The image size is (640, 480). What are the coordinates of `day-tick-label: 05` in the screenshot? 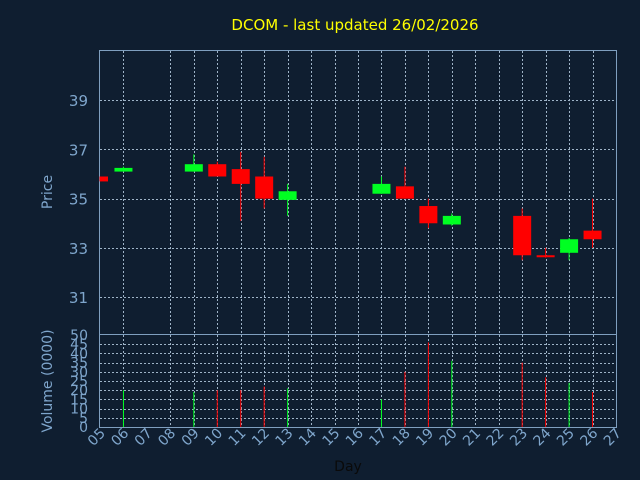 It's located at (97, 438).